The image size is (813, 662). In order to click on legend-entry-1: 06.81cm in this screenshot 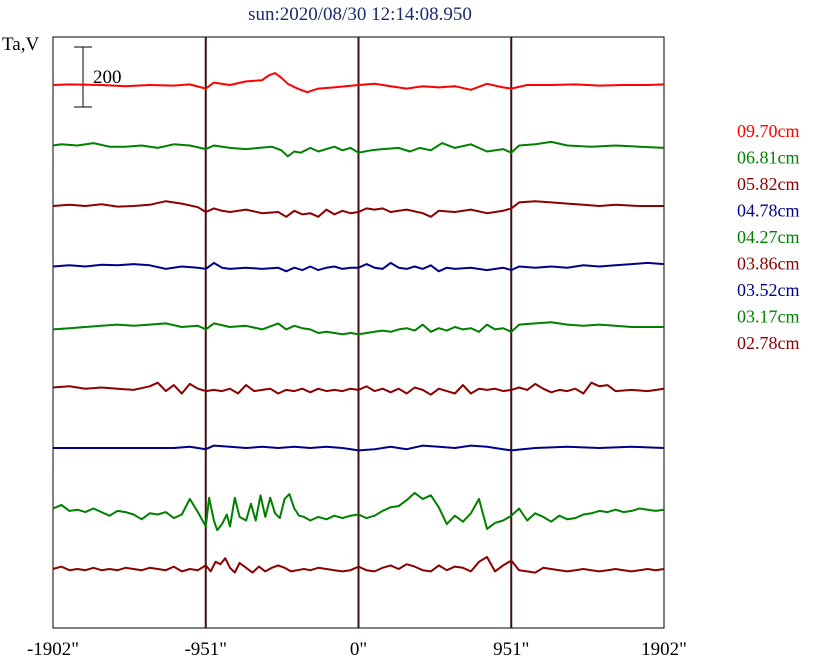, I will do `click(768, 158)`.